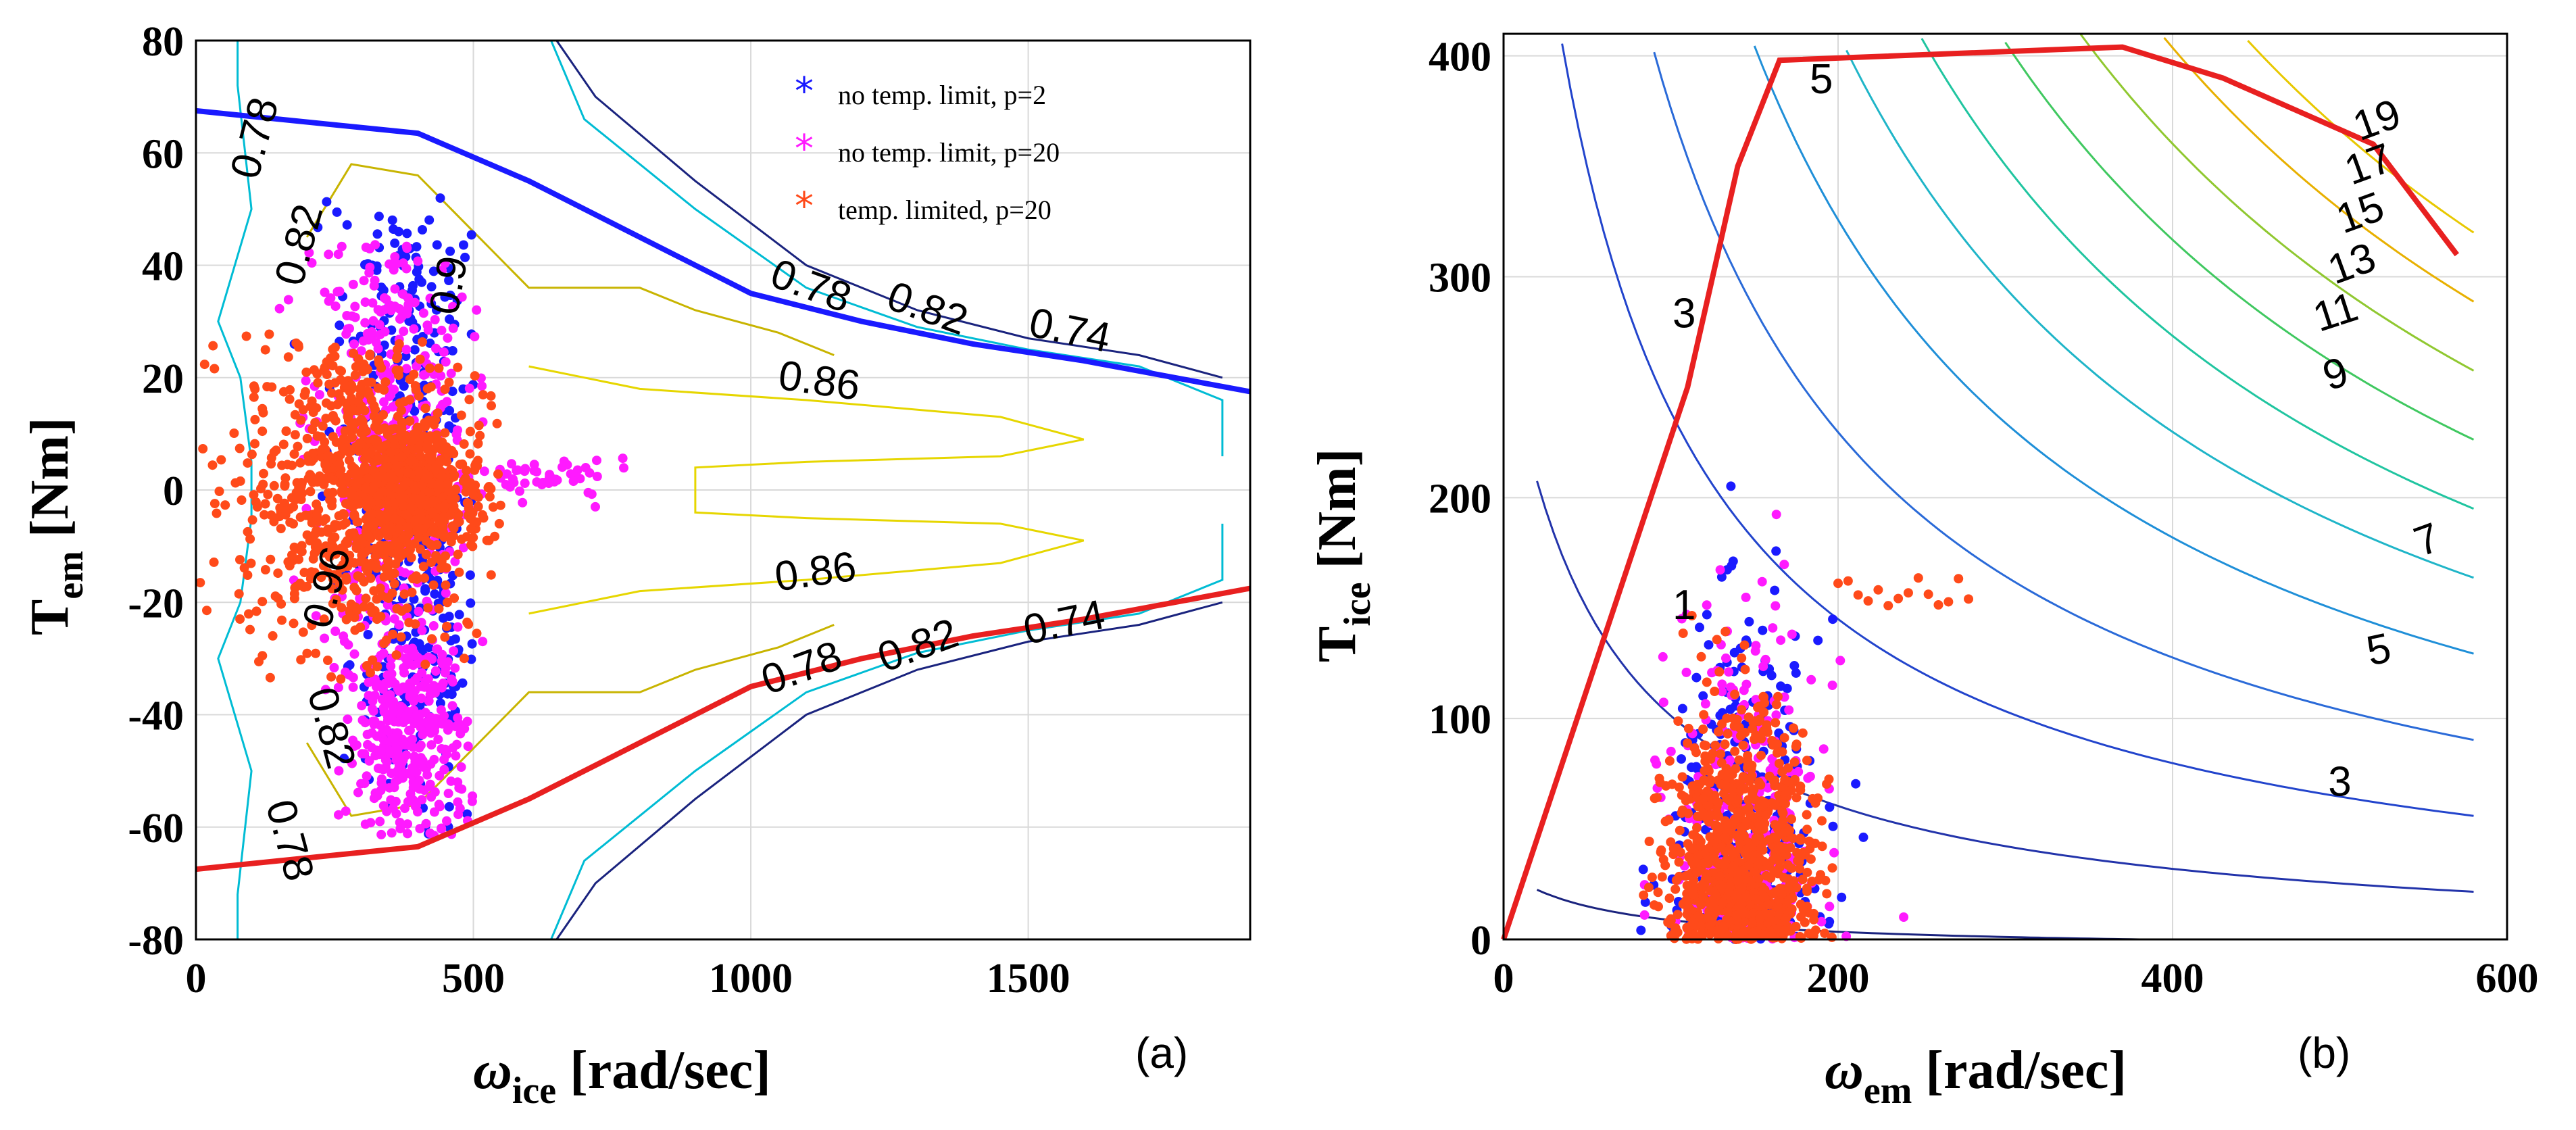  I want to click on a-max-torque-lower, so click(723, 729).